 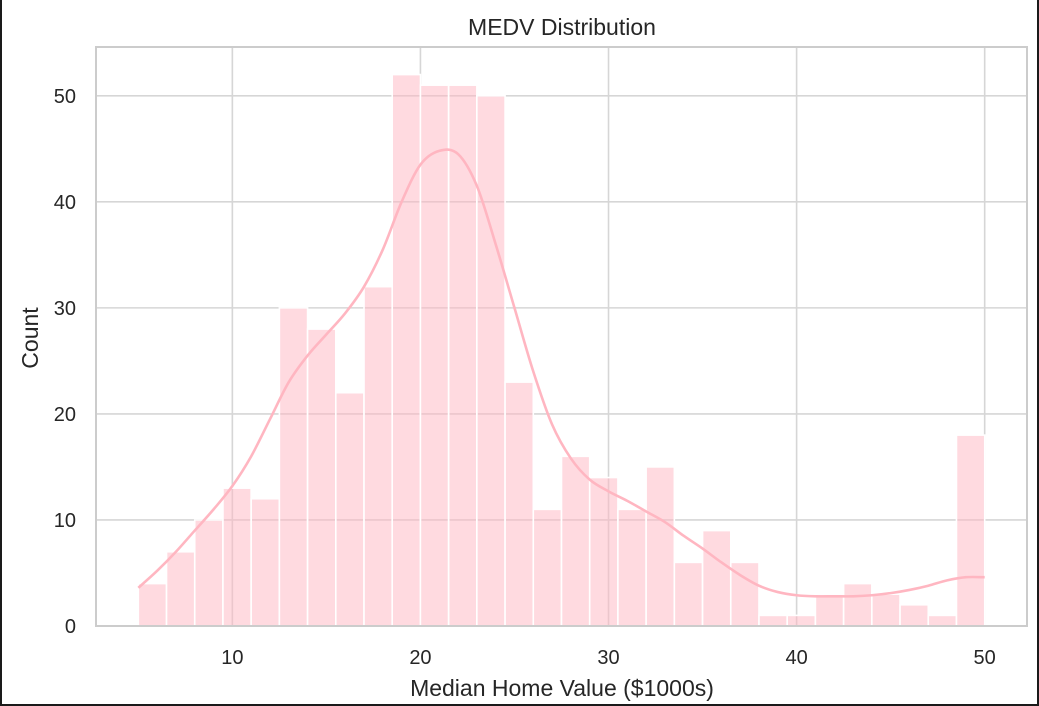 I want to click on x-tick-label: 30, so click(x=608, y=658).